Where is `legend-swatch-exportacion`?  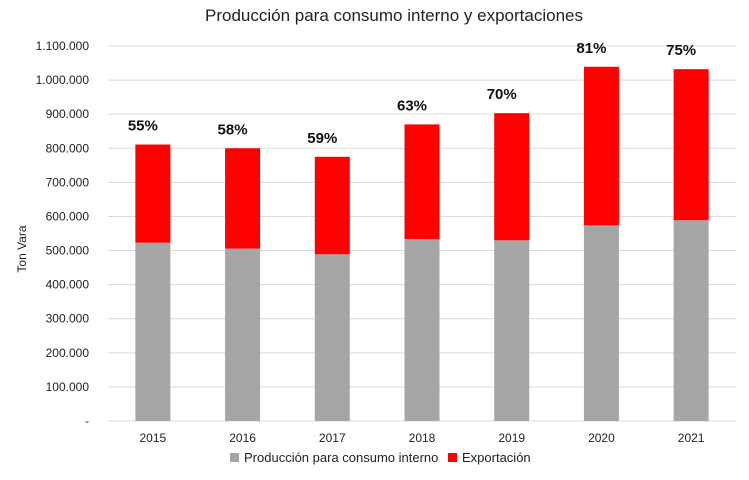
legend-swatch-exportacion is located at coordinates (452, 457).